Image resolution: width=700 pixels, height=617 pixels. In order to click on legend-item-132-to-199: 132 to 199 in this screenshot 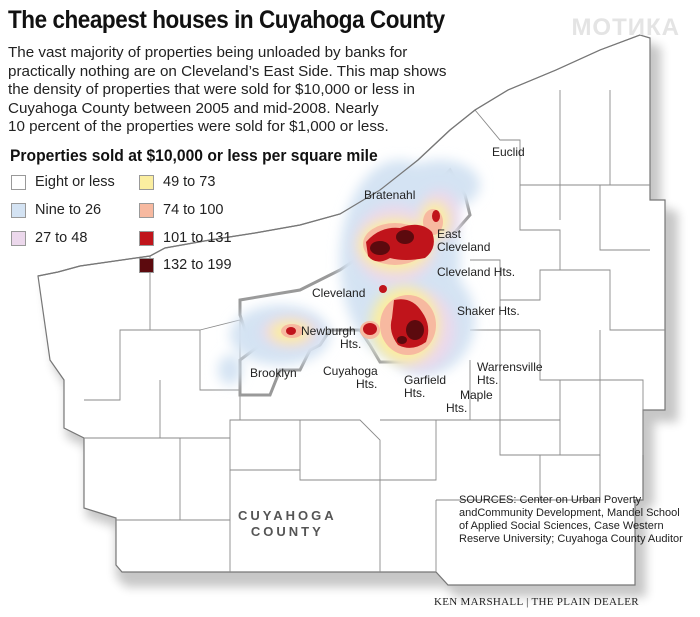, I will do `click(185, 265)`.